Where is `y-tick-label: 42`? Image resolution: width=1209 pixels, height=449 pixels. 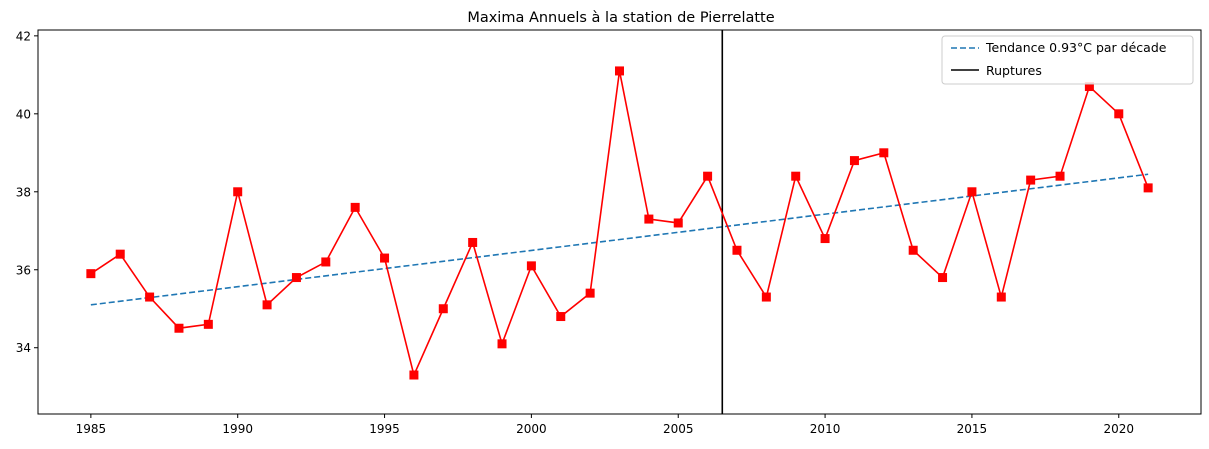
y-tick-label: 42 is located at coordinates (23, 36).